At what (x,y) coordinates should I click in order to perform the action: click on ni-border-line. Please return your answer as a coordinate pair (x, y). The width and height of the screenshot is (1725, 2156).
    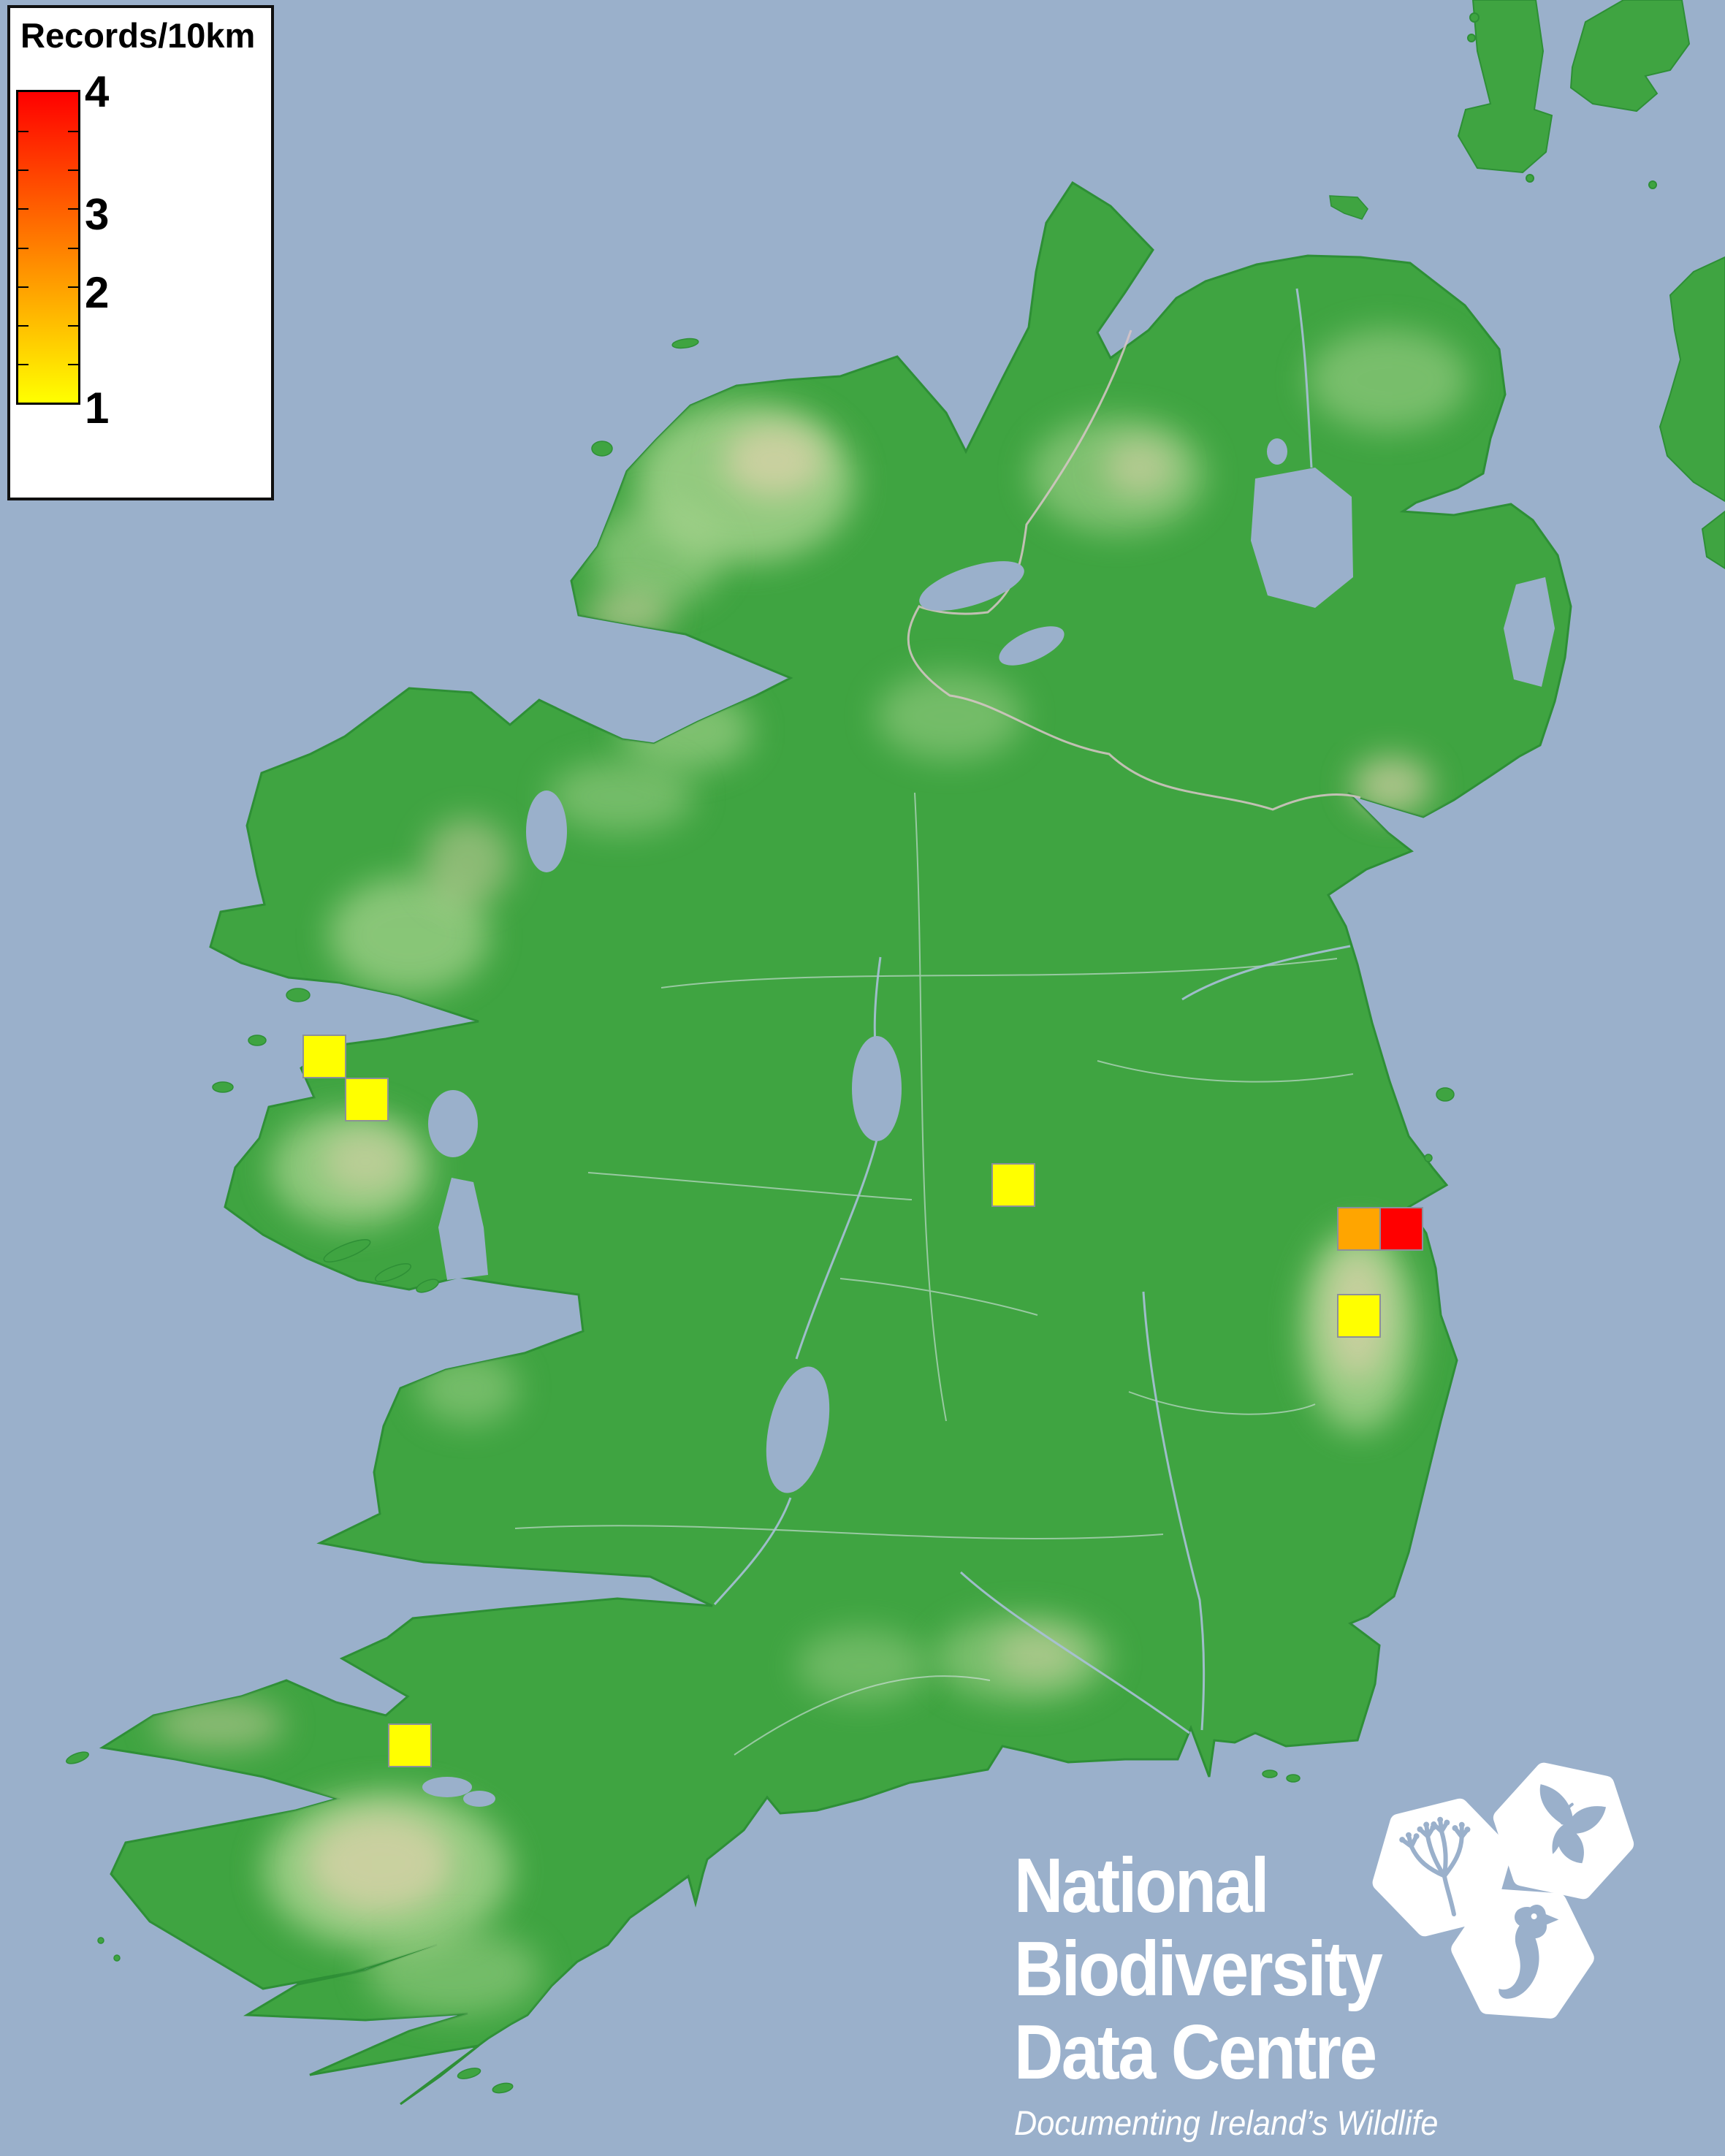
    Looking at the image, I should click on (1134, 570).